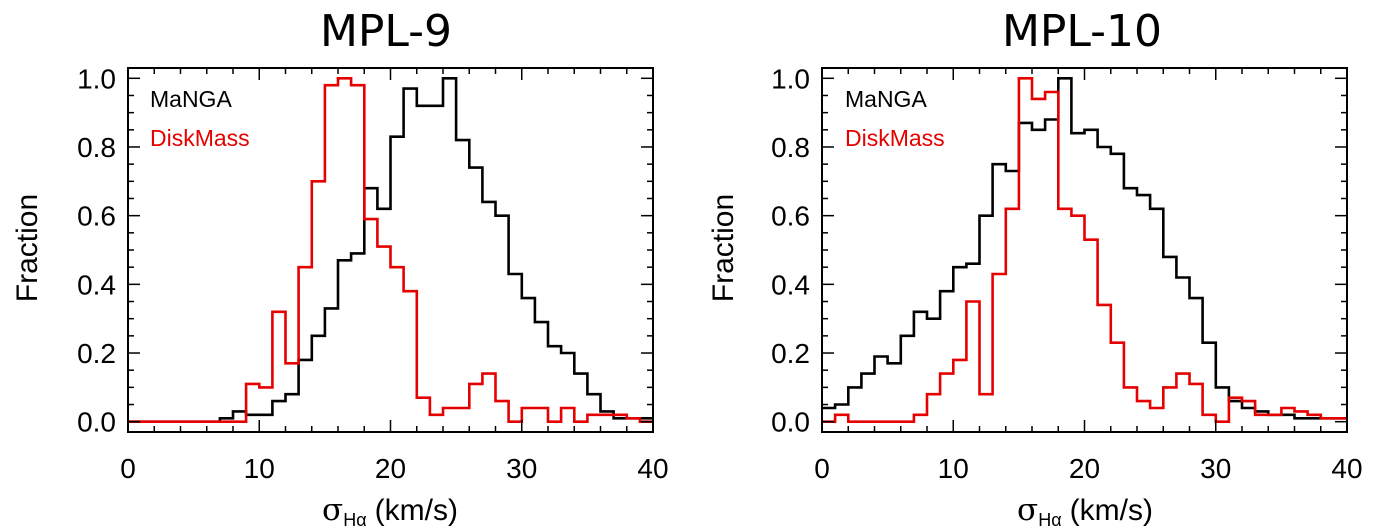  Describe the element at coordinates (1082, 31) in the screenshot. I see `chart-title: MPL-10` at that location.